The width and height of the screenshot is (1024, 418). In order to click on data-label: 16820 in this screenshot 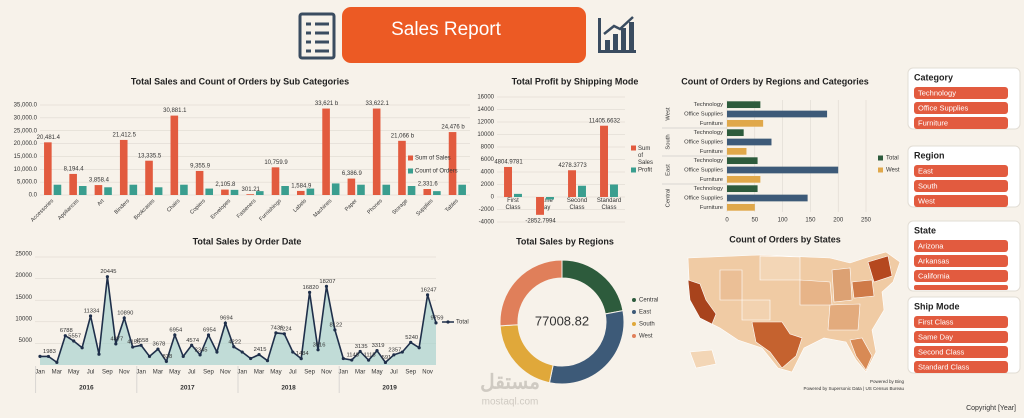, I will do `click(311, 288)`.